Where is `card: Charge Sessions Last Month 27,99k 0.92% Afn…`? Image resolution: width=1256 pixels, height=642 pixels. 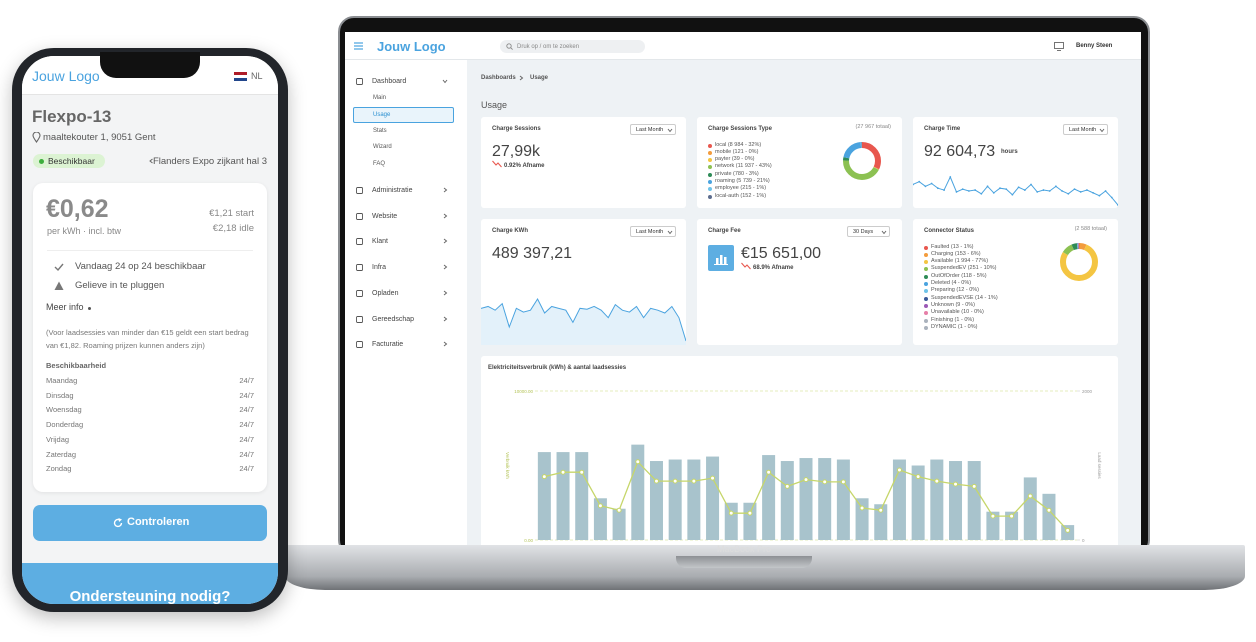 card: Charge Sessions Last Month 27,99k 0.92% Afn… is located at coordinates (583, 162).